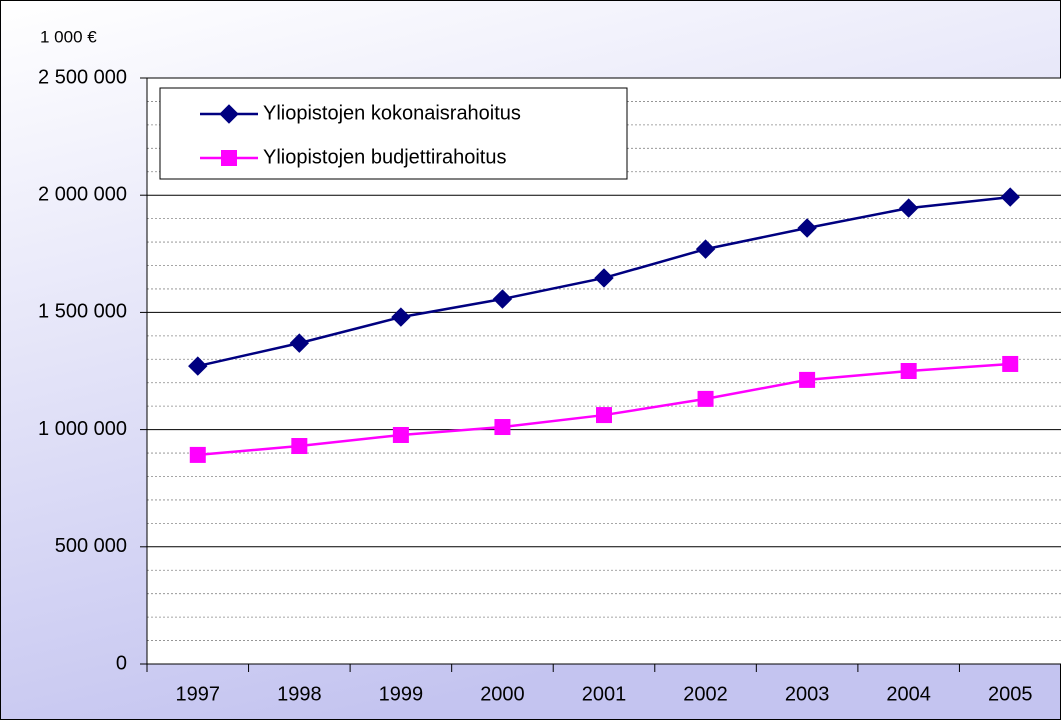 This screenshot has width=1061, height=720. Describe the element at coordinates (807, 694) in the screenshot. I see `x-tick-label: 2003` at that location.